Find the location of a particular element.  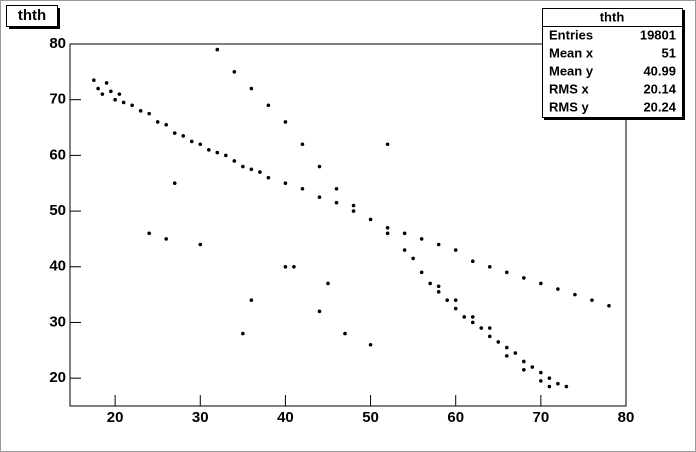

stats-value: 20.24 is located at coordinates (659, 106).